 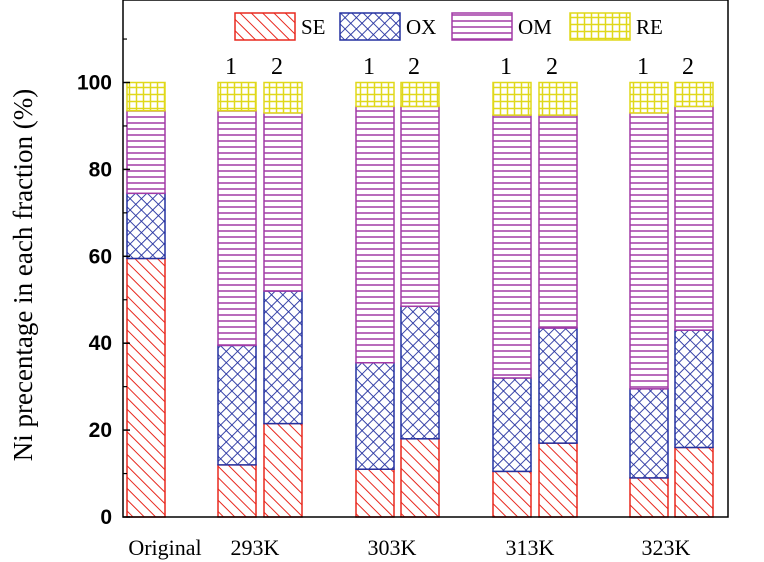 What do you see at coordinates (600, 26) in the screenshot?
I see `legend-swatch-re` at bounding box center [600, 26].